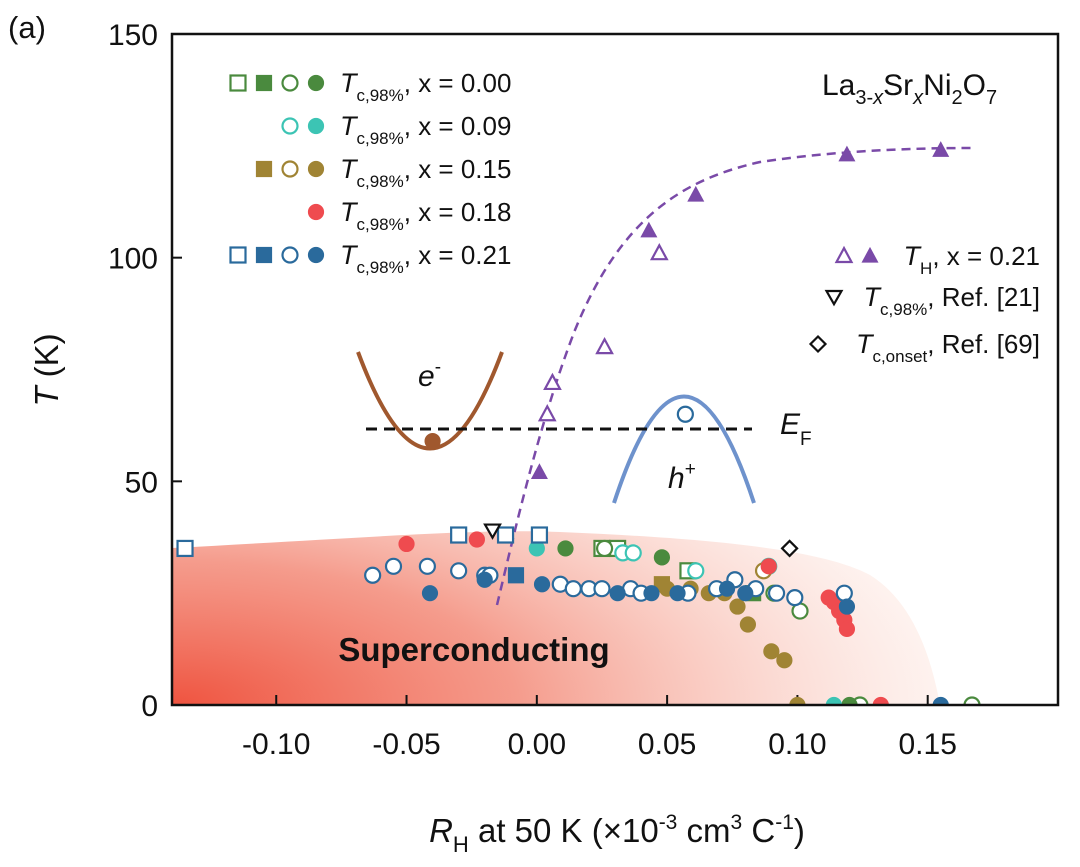 The image size is (1080, 867). What do you see at coordinates (796, 429) in the screenshot?
I see `fermi-label: EF` at bounding box center [796, 429].